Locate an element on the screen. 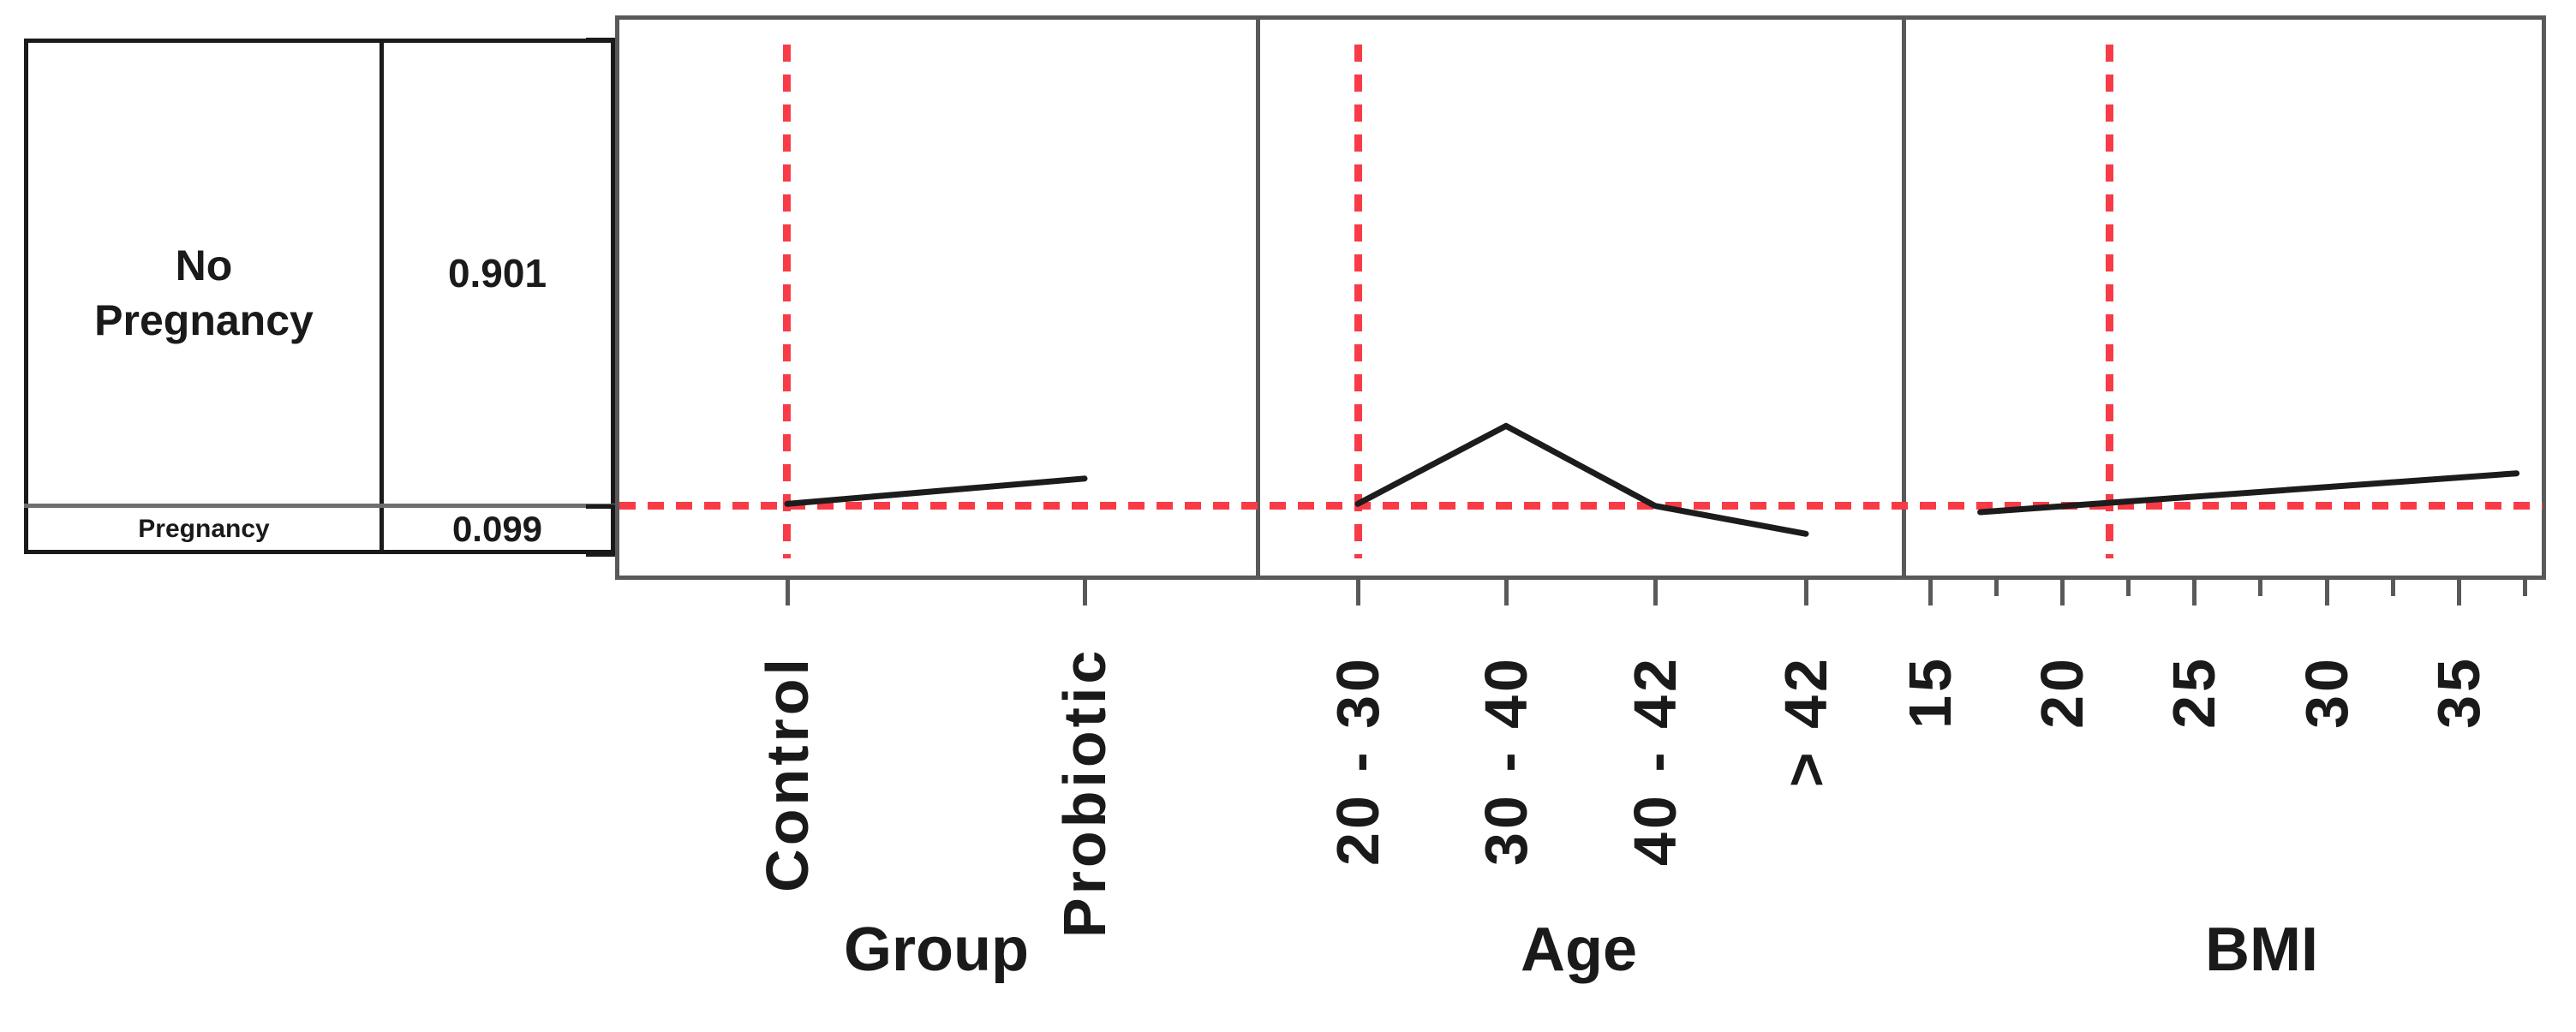 This screenshot has width=2576, height=1032. trend-line-bmi is located at coordinates (2249, 493).